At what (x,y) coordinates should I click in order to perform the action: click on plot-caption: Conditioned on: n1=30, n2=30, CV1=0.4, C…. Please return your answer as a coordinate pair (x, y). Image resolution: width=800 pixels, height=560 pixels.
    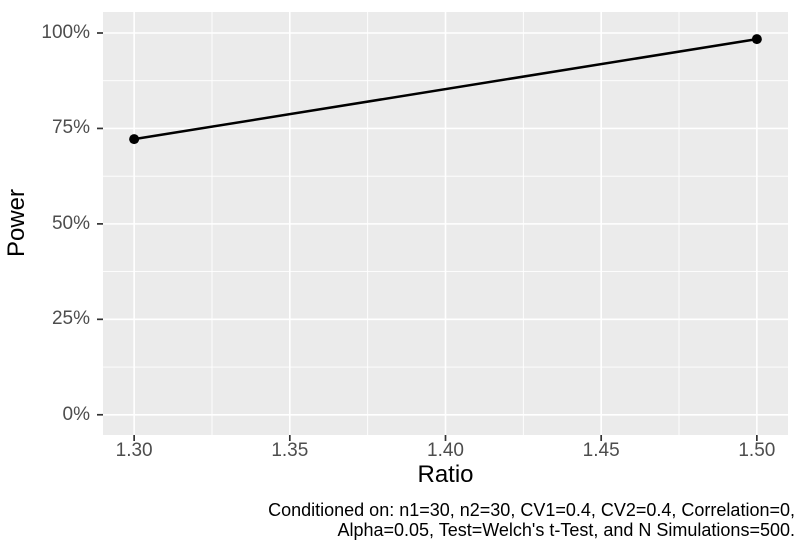
    Looking at the image, I should click on (415, 520).